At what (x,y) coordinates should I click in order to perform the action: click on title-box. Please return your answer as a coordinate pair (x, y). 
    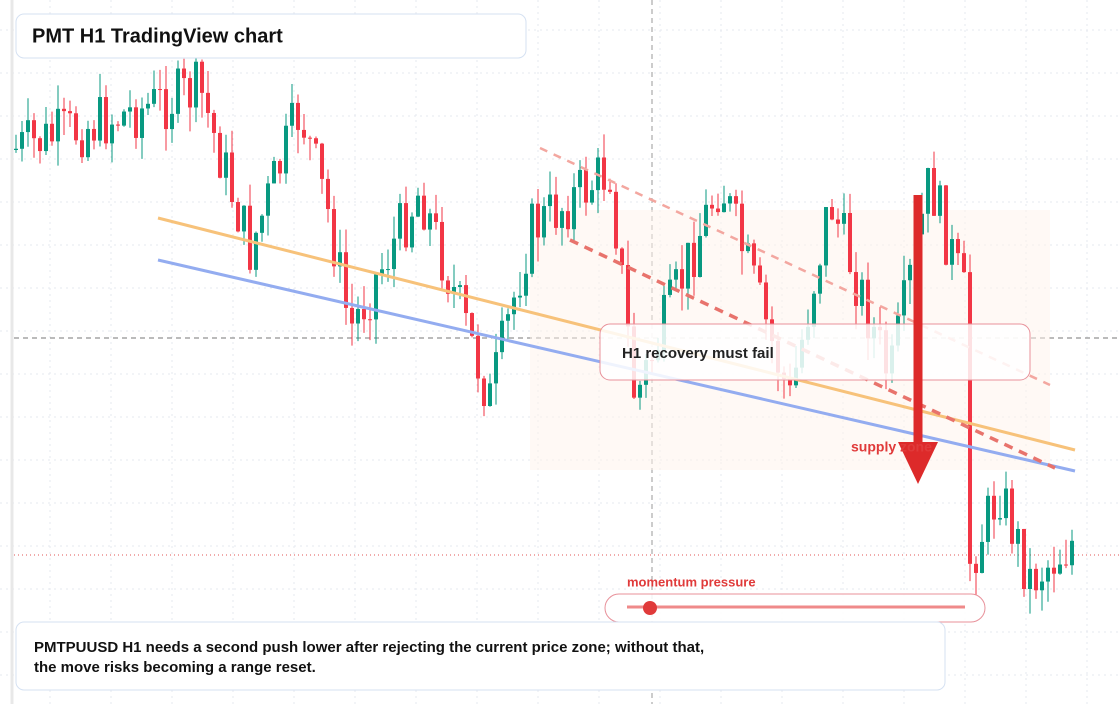
    Looking at the image, I should click on (271, 36).